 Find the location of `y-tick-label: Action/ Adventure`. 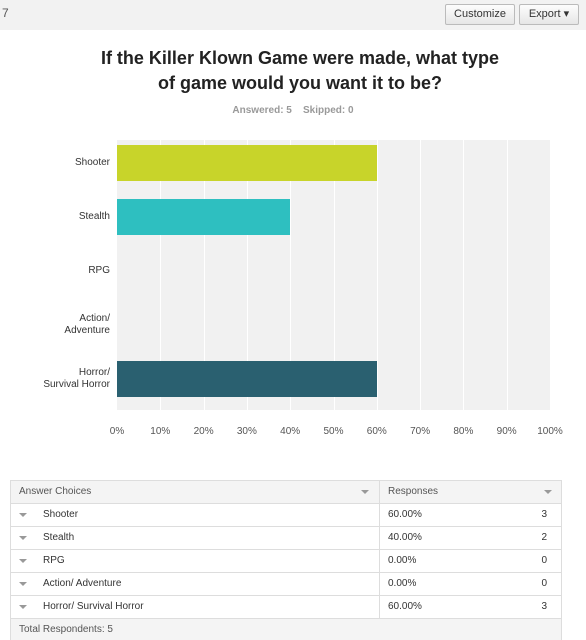

y-tick-label: Action/ Adventure is located at coordinates (87, 324).